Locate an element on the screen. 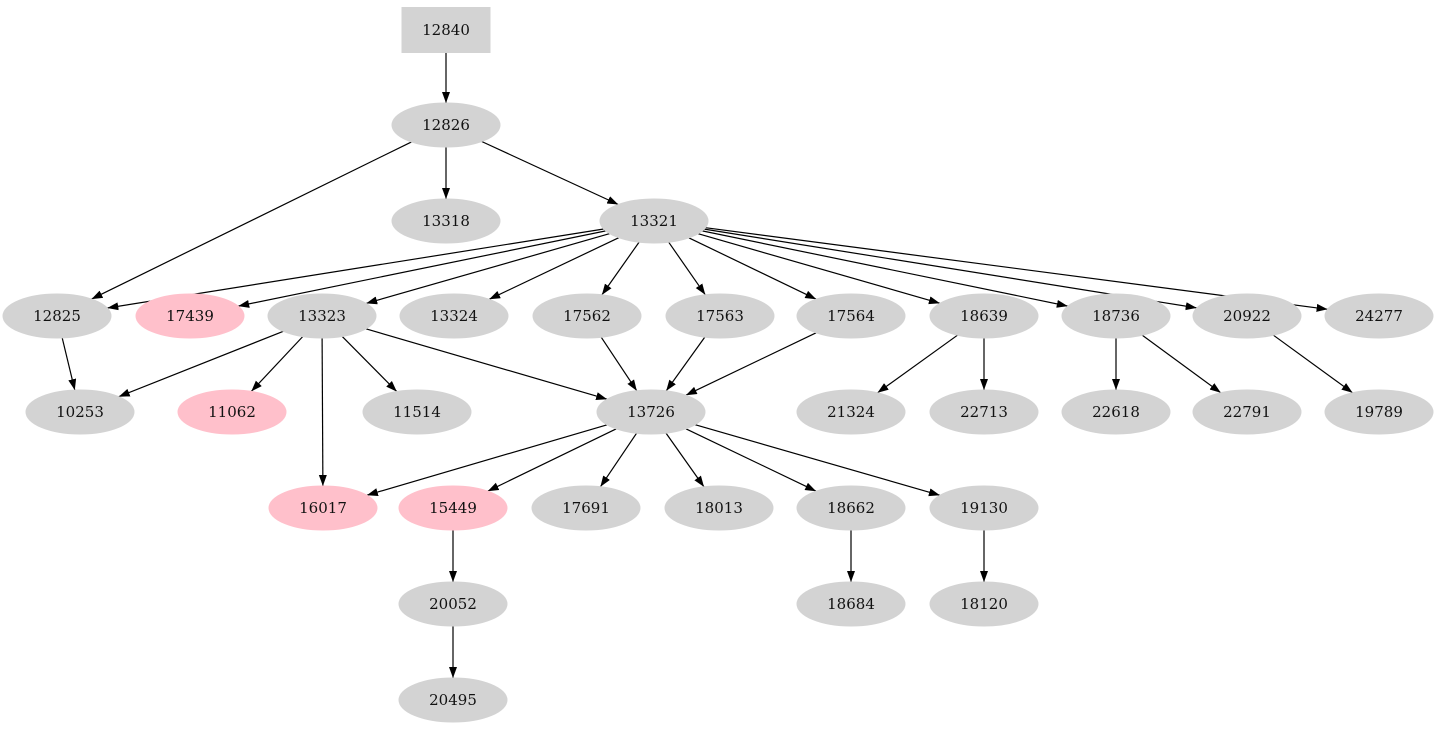 Image resolution: width=1438 pixels, height=731 pixels. node-15449: 15449 is located at coordinates (453, 508).